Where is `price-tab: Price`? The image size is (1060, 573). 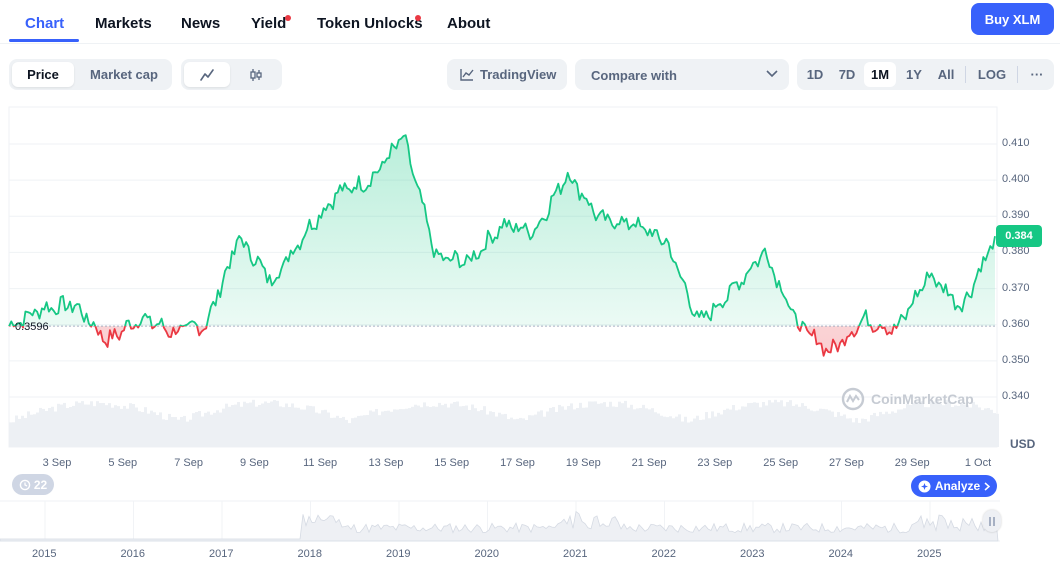 price-tab: Price is located at coordinates (43, 74).